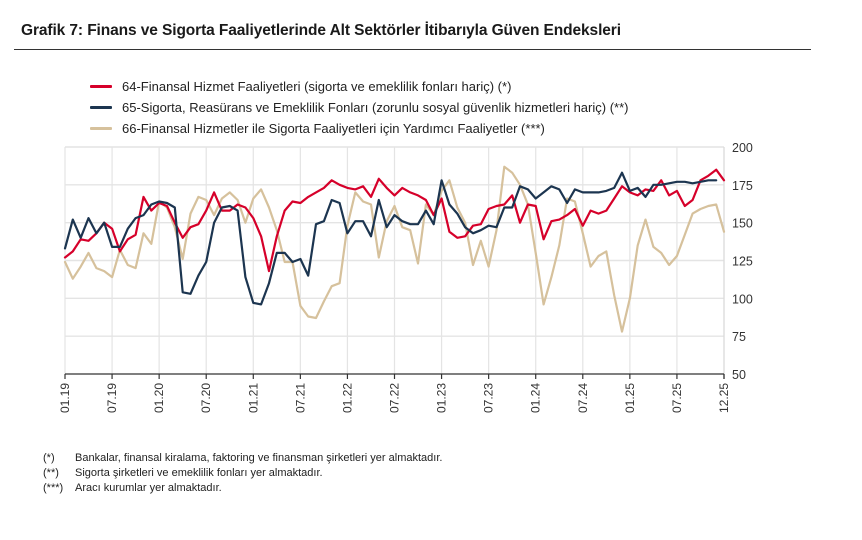  I want to click on x-tick-label: 12.25, so click(724, 398).